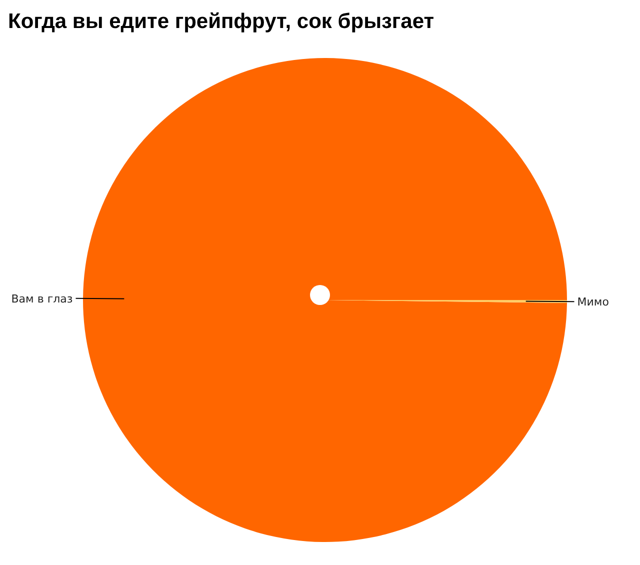 The width and height of the screenshot is (640, 565). What do you see at coordinates (222, 22) in the screenshot?
I see `chart-title: Когда вы едите грейпфрут, сок брызгает` at bounding box center [222, 22].